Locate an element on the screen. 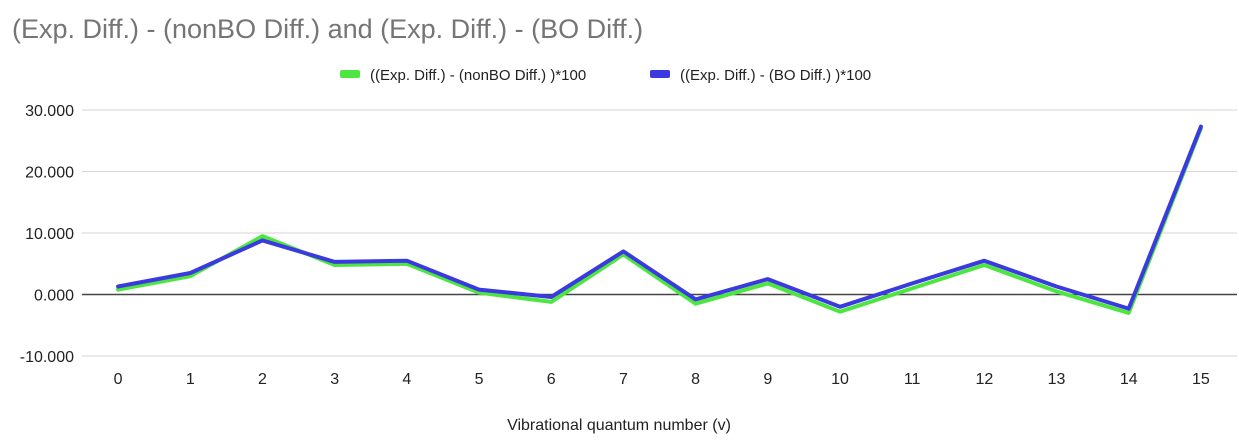  y-tick-label: 30.000 is located at coordinates (49, 111).